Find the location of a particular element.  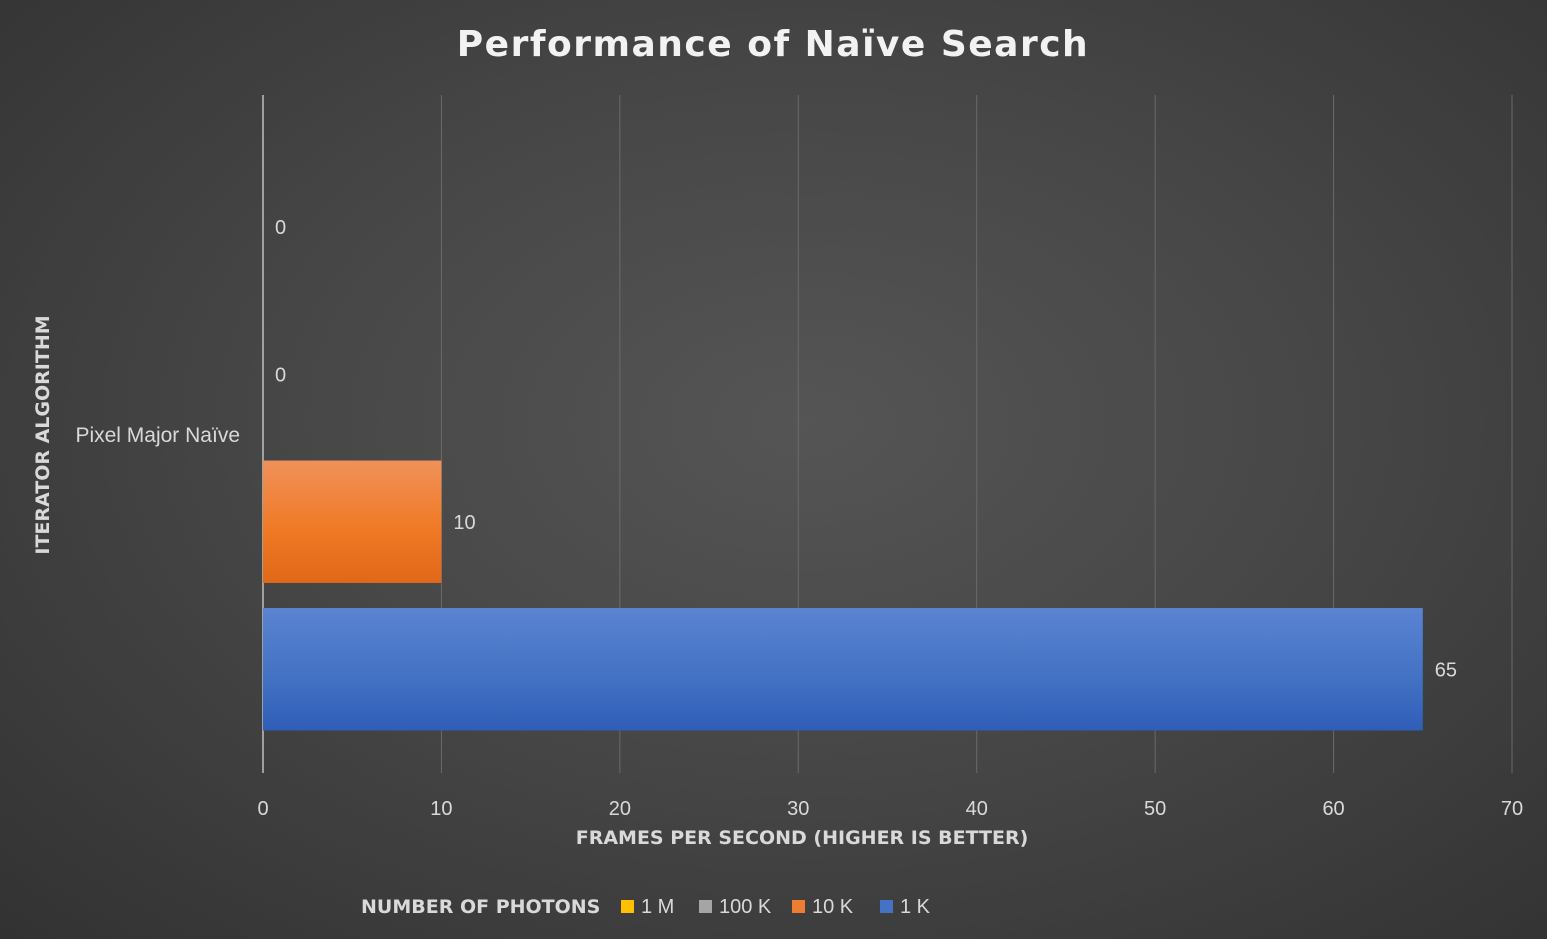

y-axis-title: ITERATOR ALGORITHM is located at coordinates (43, 434).